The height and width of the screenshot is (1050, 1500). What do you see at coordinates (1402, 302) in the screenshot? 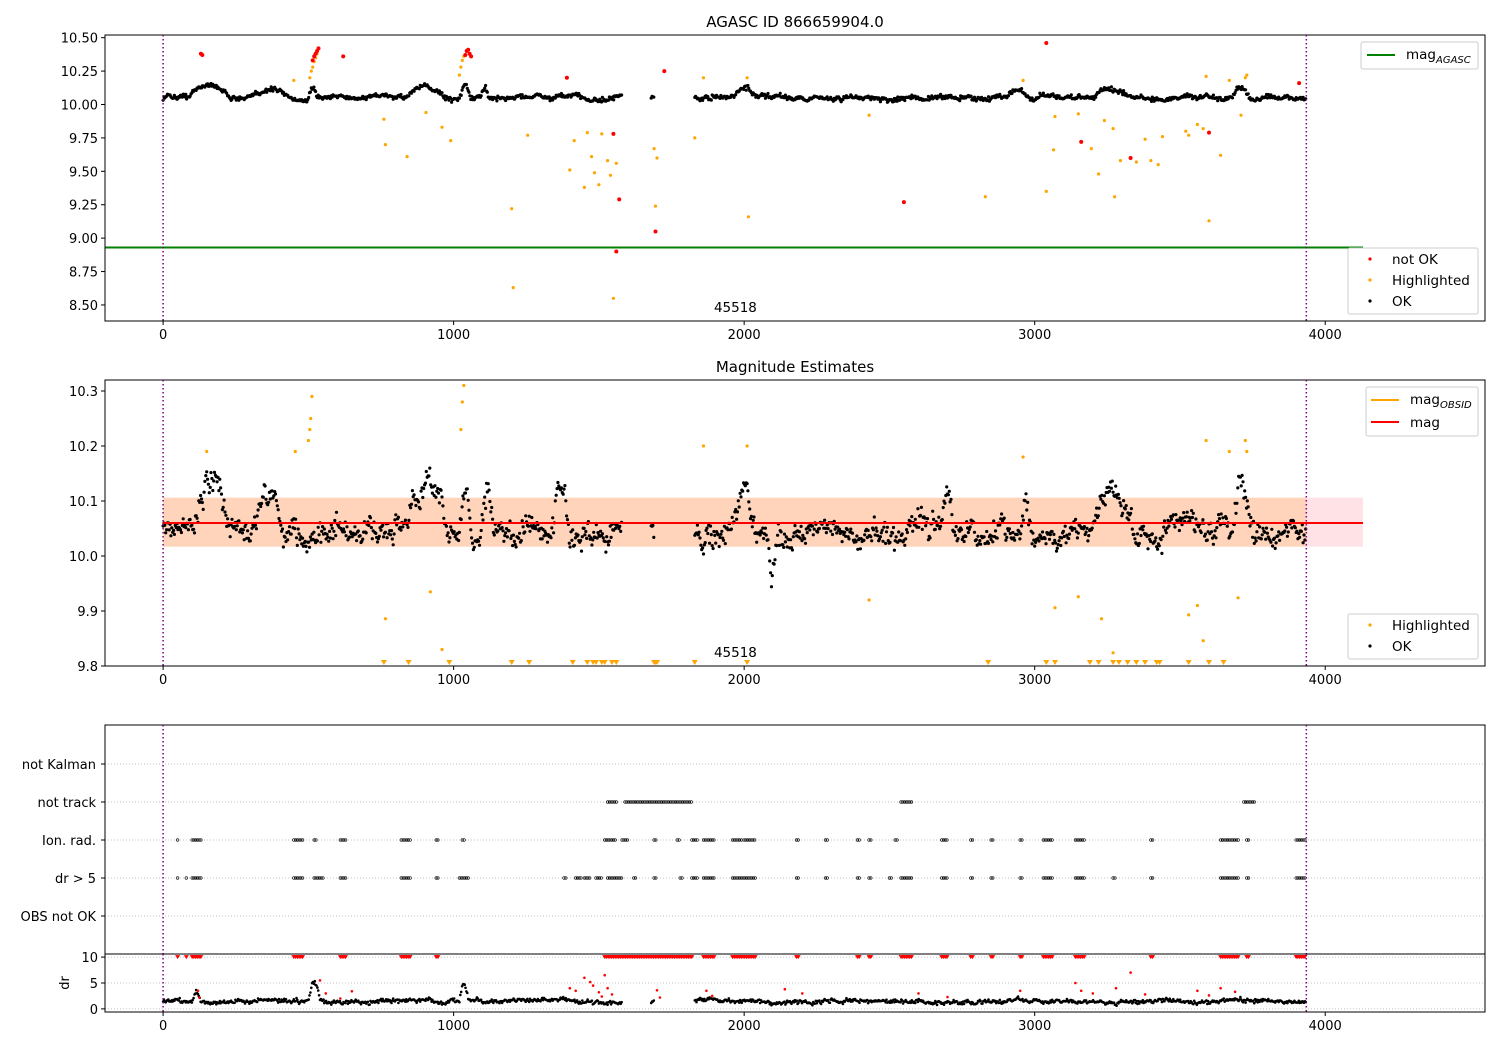
I see `legend-ok-label: OK` at bounding box center [1402, 302].